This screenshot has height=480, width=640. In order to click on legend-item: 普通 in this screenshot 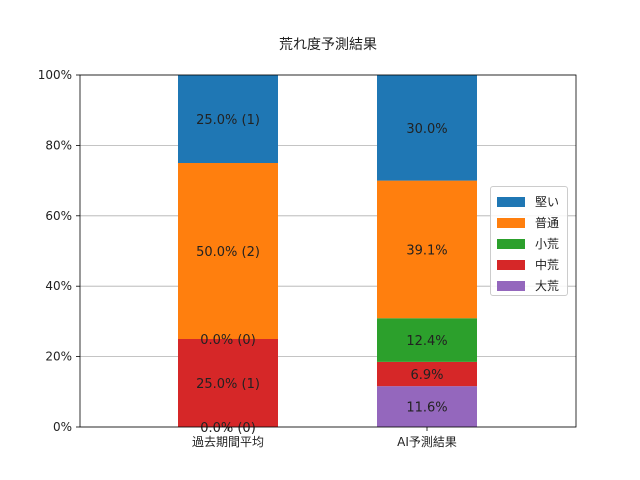, I will do `click(532, 222)`.